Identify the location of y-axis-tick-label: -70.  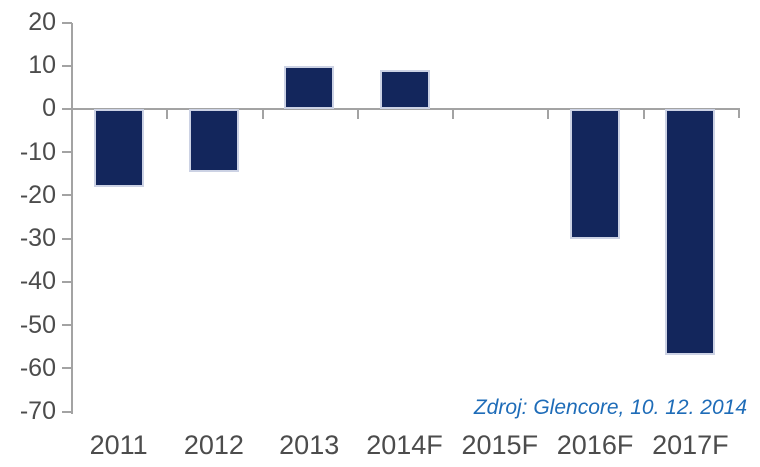
(37, 411).